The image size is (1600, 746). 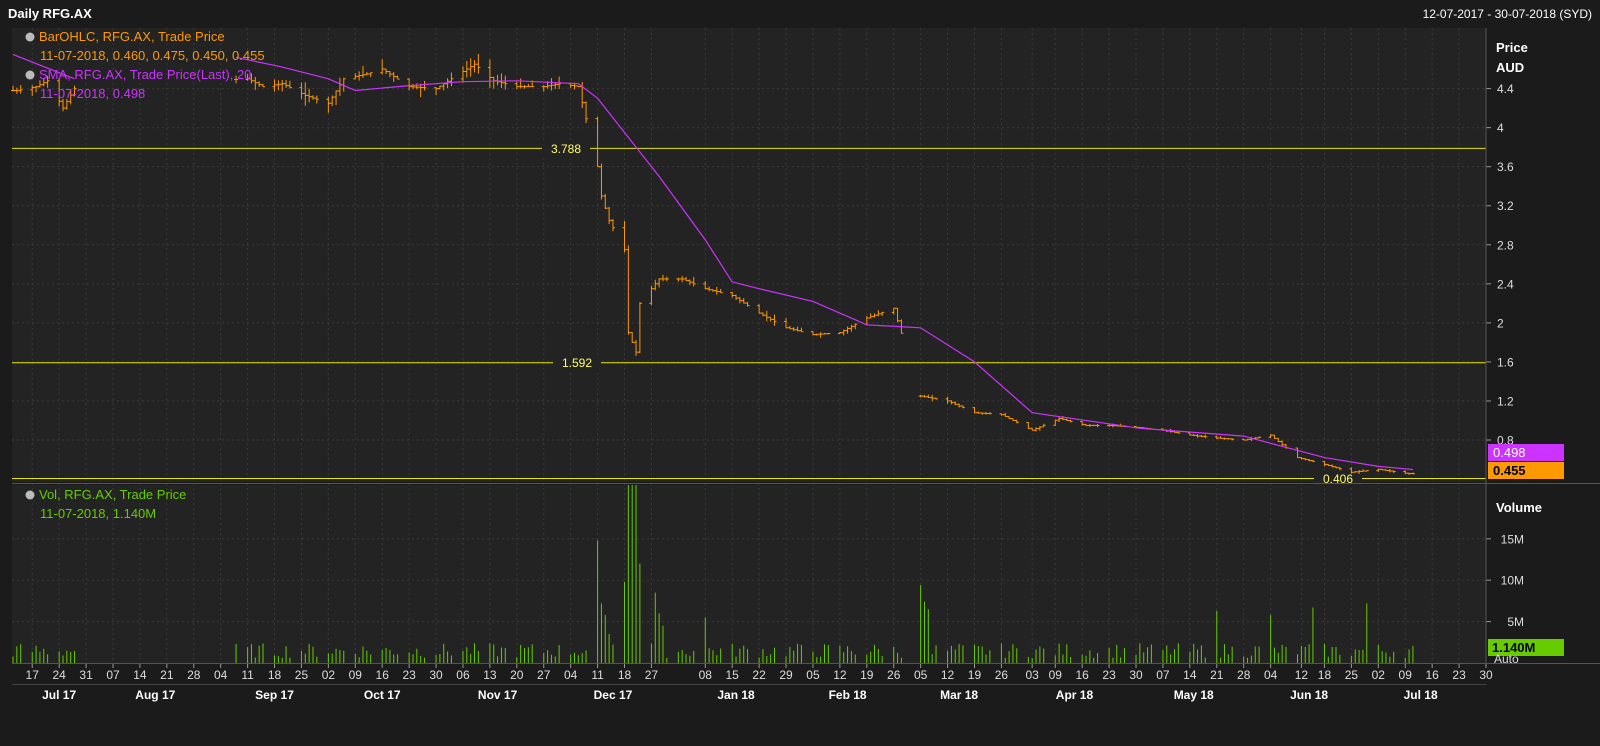 What do you see at coordinates (1506, 659) in the screenshot?
I see `auto-scale-label: Auto` at bounding box center [1506, 659].